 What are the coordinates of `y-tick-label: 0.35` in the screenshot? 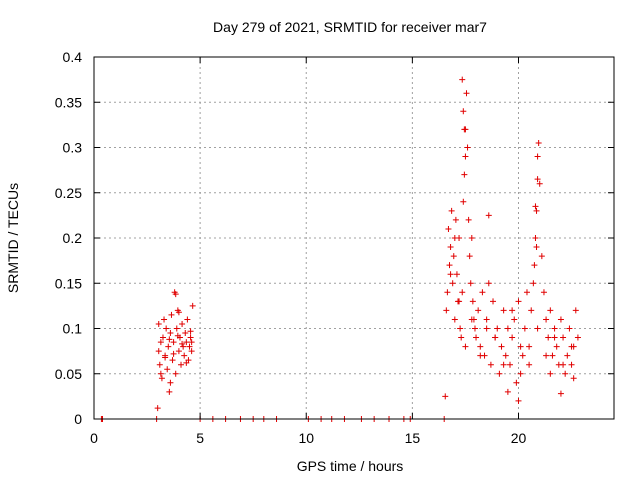 It's located at (68, 102).